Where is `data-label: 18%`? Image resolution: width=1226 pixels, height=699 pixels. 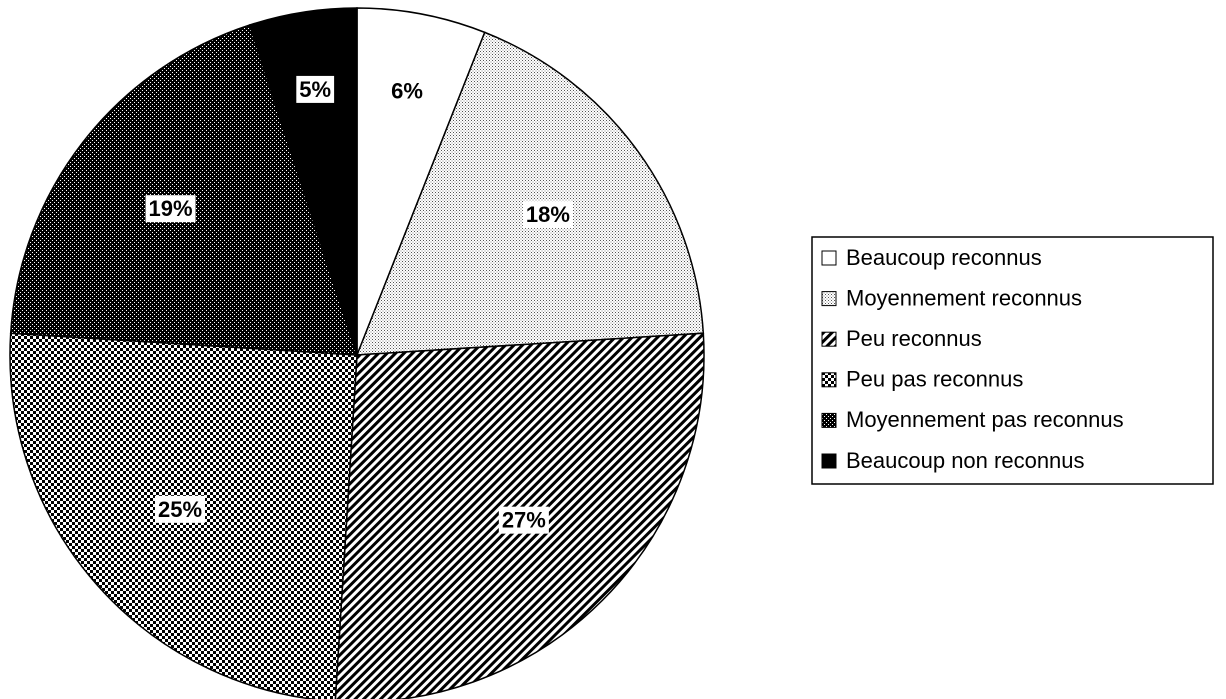
data-label: 18% is located at coordinates (548, 214).